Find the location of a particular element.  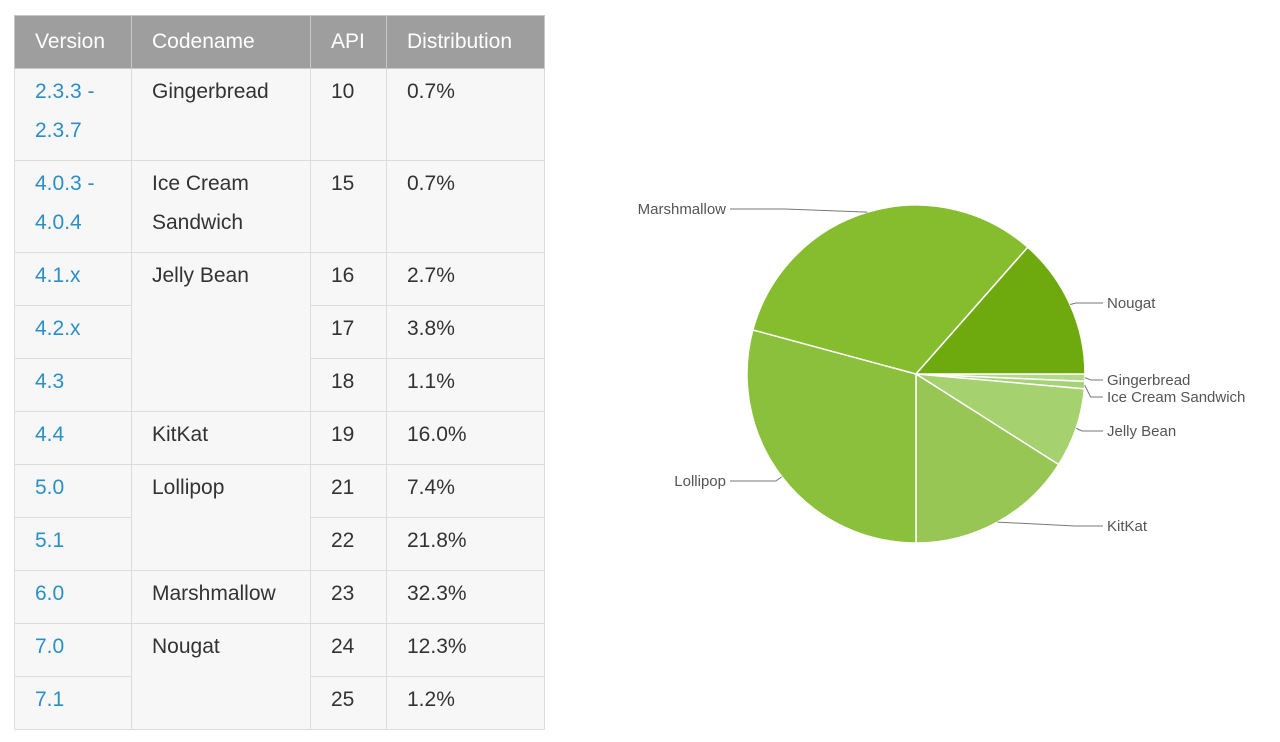

table-row: 4.1.x Jelly Bean 16 2.7% is located at coordinates (279, 332).